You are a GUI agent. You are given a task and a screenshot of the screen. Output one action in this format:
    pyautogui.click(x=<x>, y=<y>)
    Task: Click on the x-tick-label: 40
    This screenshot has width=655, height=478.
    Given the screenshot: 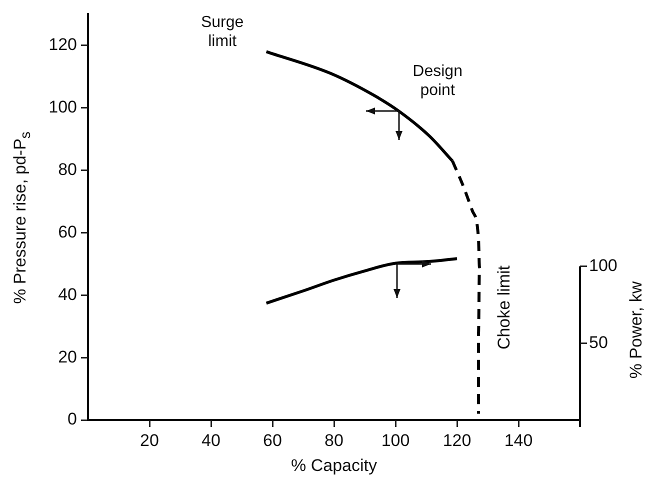 What is the action you would take?
    pyautogui.click(x=211, y=440)
    